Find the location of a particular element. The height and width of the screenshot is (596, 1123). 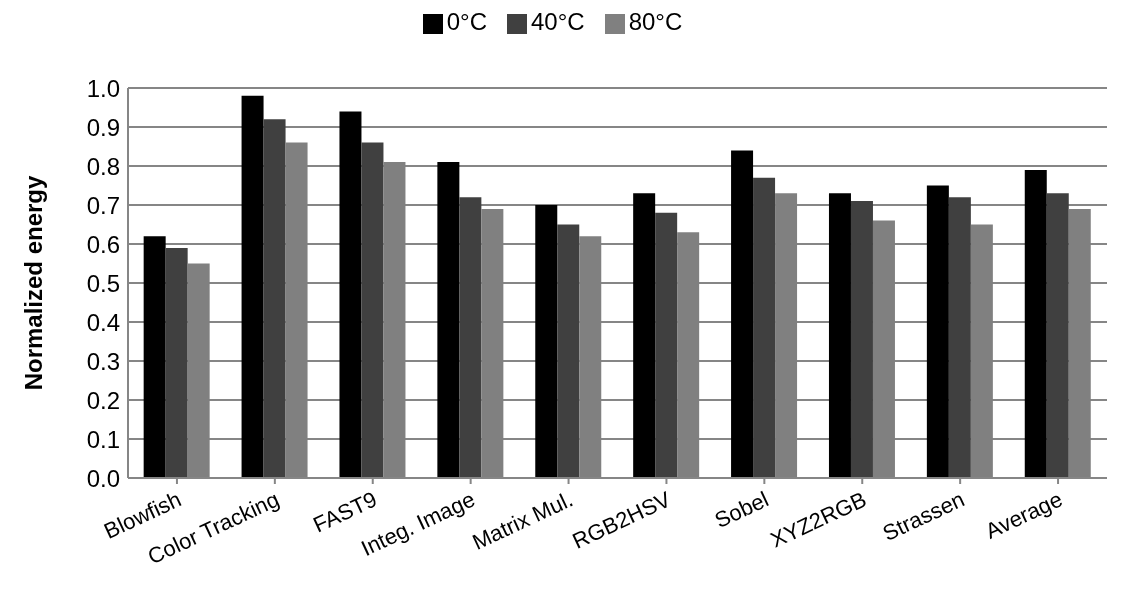

y-axis-title: Normalized energy is located at coordinates (33, 282).